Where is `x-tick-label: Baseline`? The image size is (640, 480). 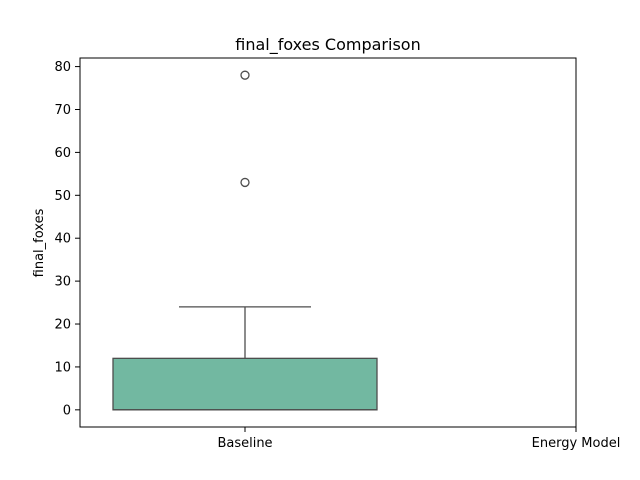
x-tick-label: Baseline is located at coordinates (244, 443).